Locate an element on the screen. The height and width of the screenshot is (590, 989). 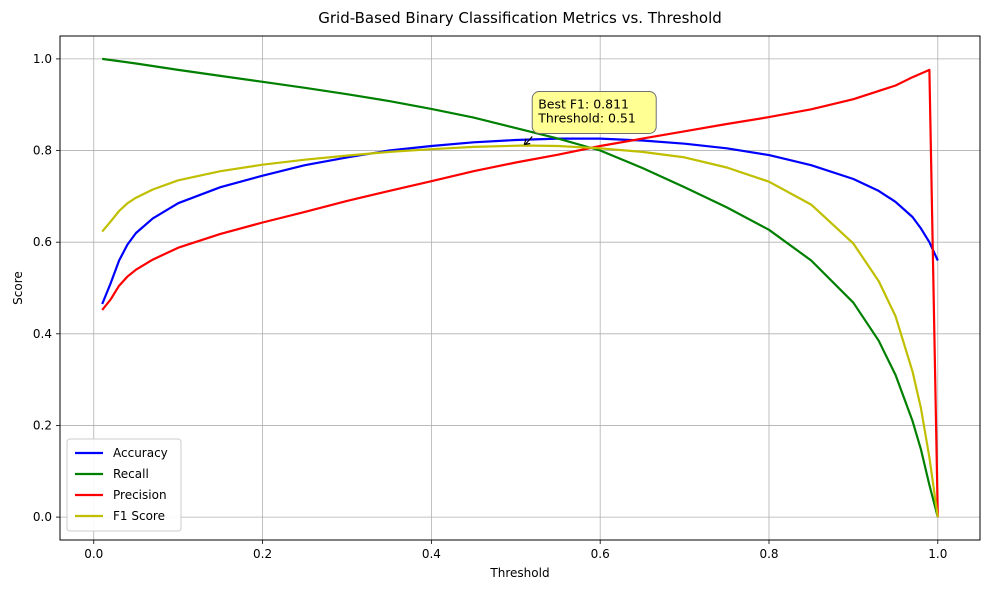
legend-box is located at coordinates (124, 485).